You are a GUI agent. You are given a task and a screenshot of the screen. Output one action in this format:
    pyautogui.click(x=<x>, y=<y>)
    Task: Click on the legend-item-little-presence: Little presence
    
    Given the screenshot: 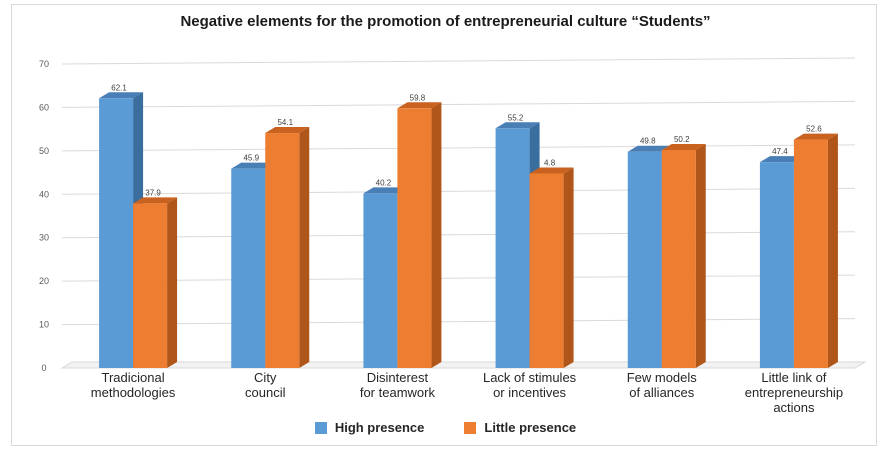 What is the action you would take?
    pyautogui.click(x=520, y=427)
    